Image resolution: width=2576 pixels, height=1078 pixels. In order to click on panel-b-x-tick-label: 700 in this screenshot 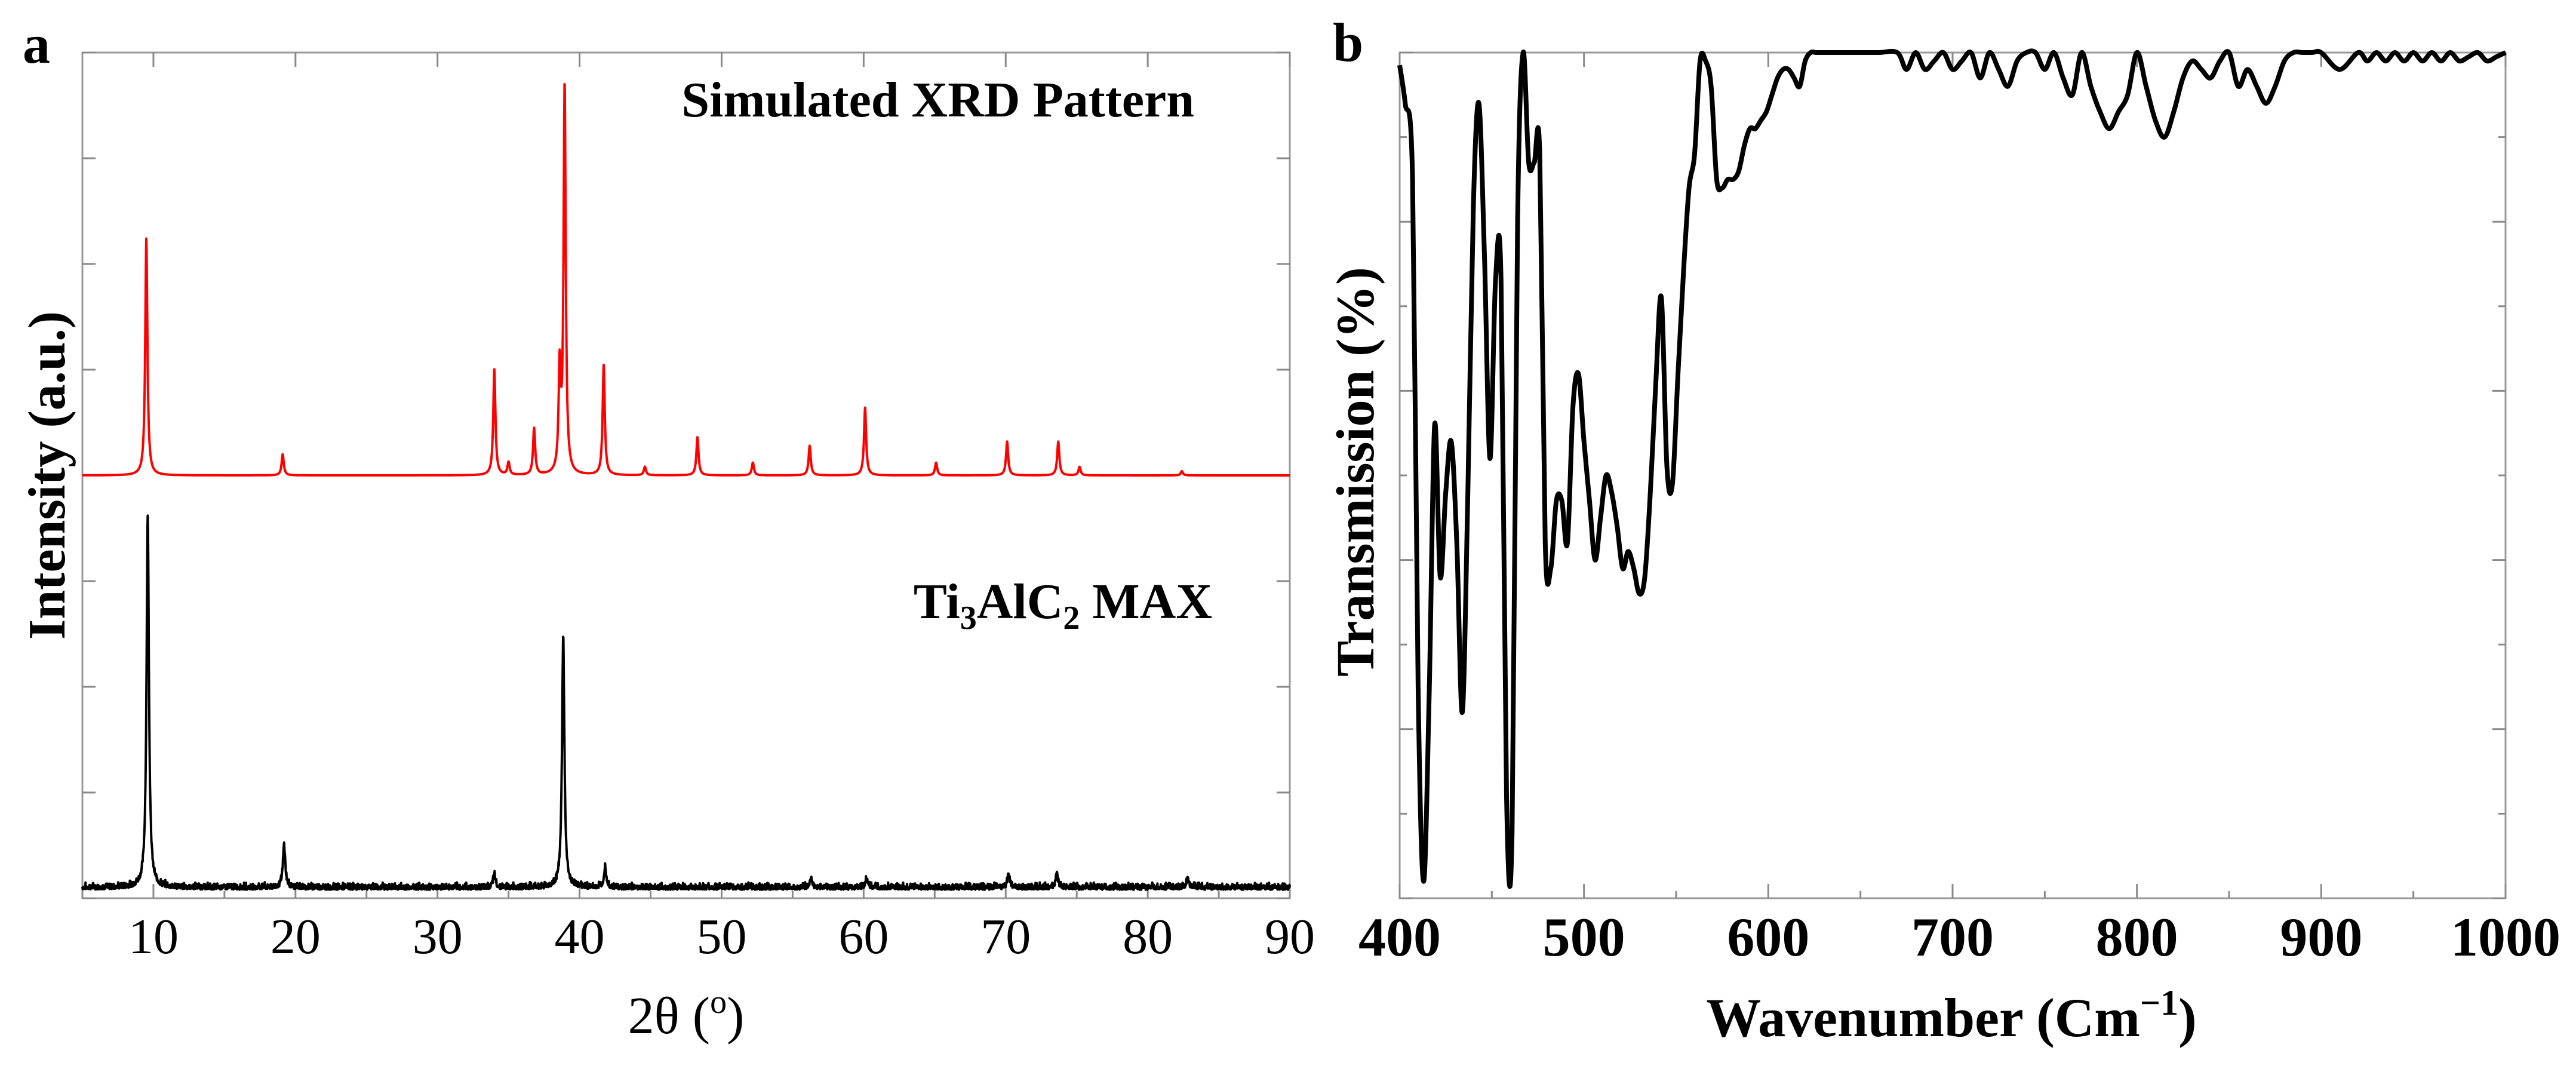, I will do `click(1952, 937)`.